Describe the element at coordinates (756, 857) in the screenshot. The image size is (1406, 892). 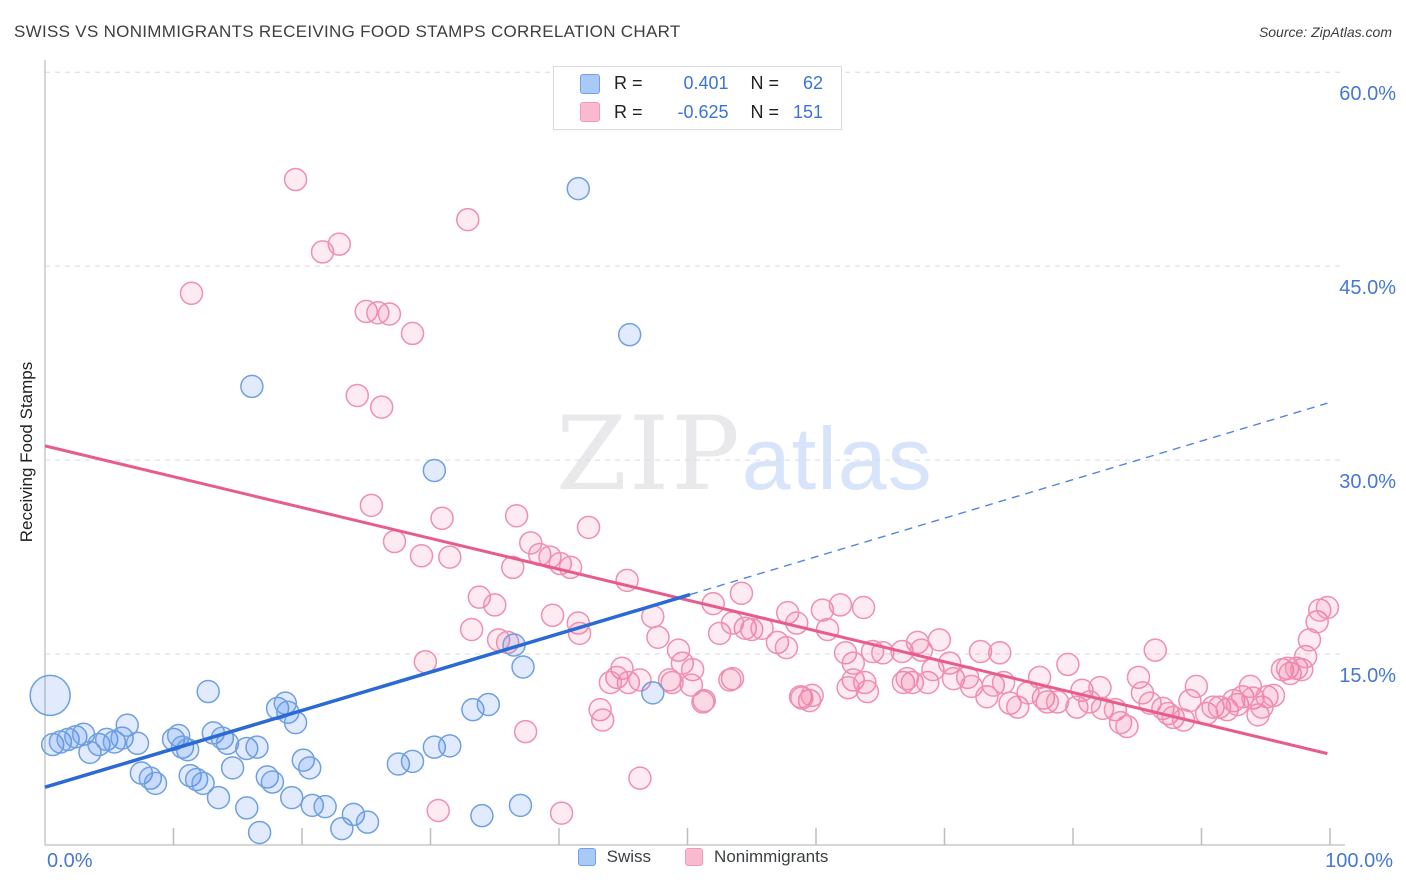
I see `legend-item-nonimmigrants: Nonimmigrants` at that location.